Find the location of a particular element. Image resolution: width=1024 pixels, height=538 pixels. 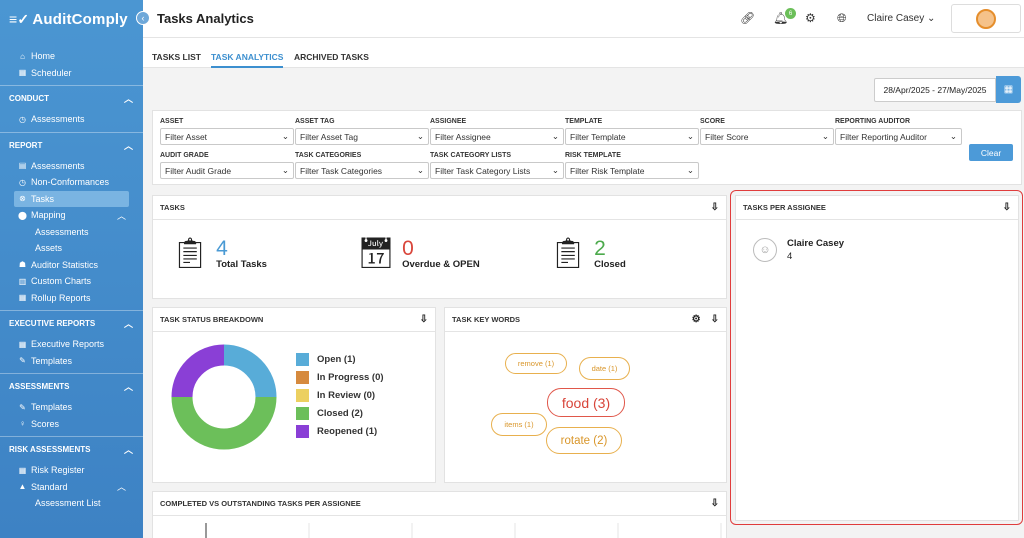

calendar-clock-icon: 📅︎ is located at coordinates (376, 253).